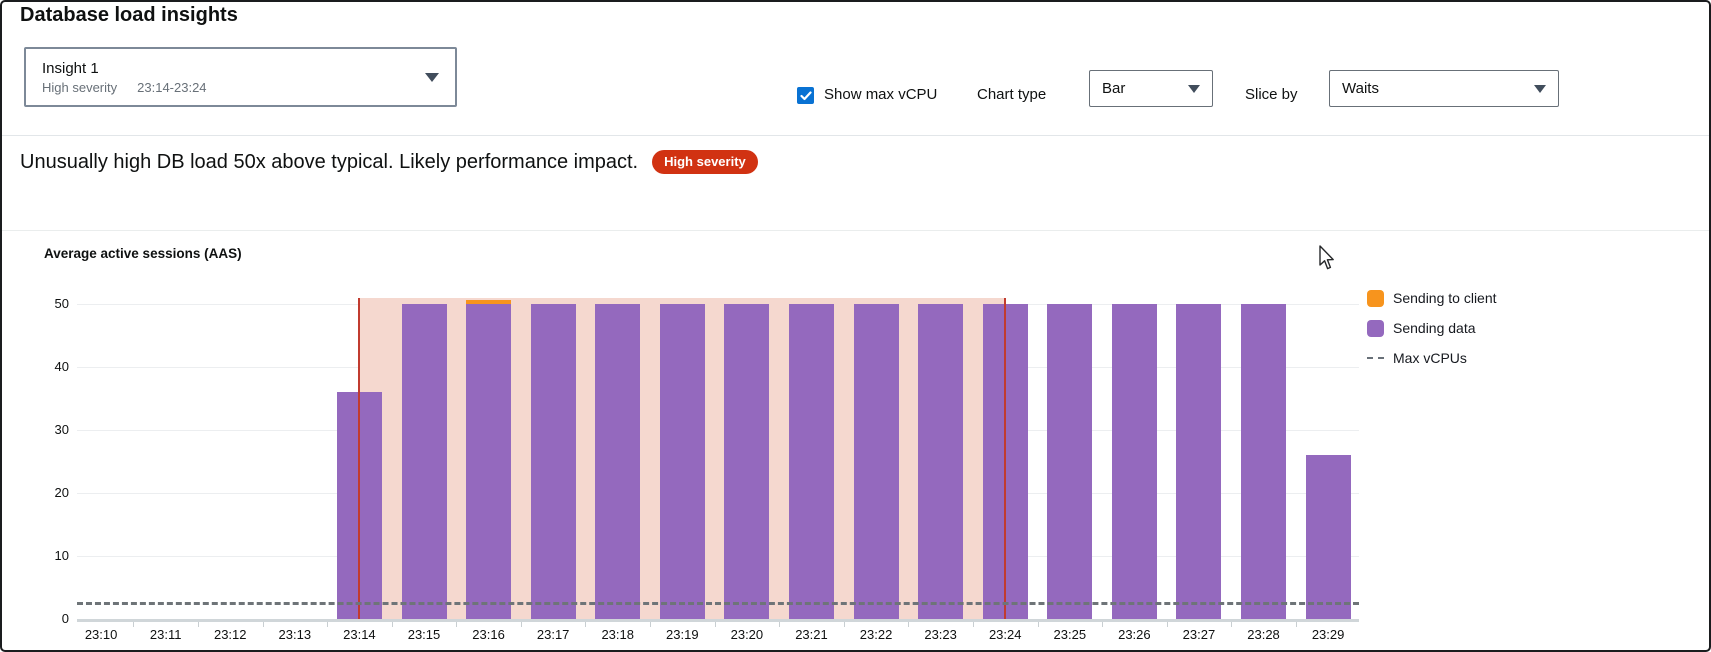 The width and height of the screenshot is (1711, 652). Describe the element at coordinates (682, 634) in the screenshot. I see `x-axis-label: 23:19` at that location.